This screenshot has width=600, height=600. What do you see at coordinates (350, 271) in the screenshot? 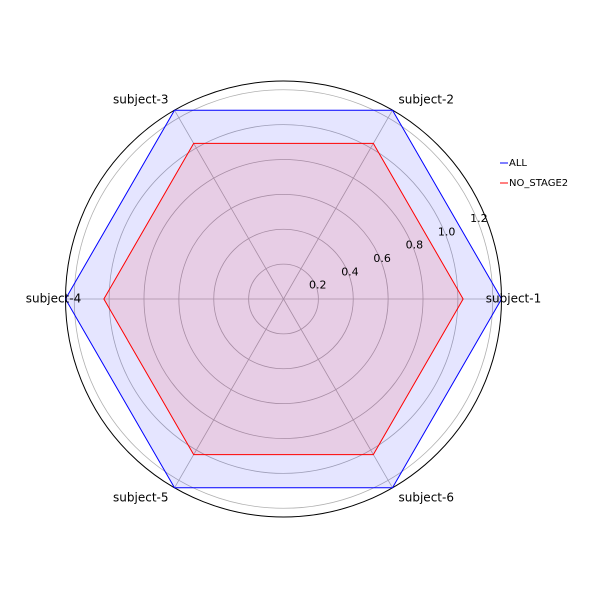
I see `r-tick-label: 0.4` at bounding box center [350, 271].